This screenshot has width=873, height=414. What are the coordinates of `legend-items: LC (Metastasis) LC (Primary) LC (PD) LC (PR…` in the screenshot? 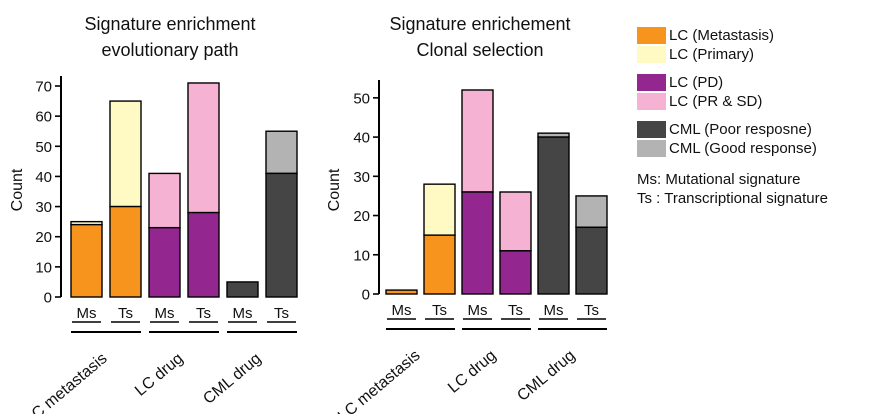 It's located at (755, 92).